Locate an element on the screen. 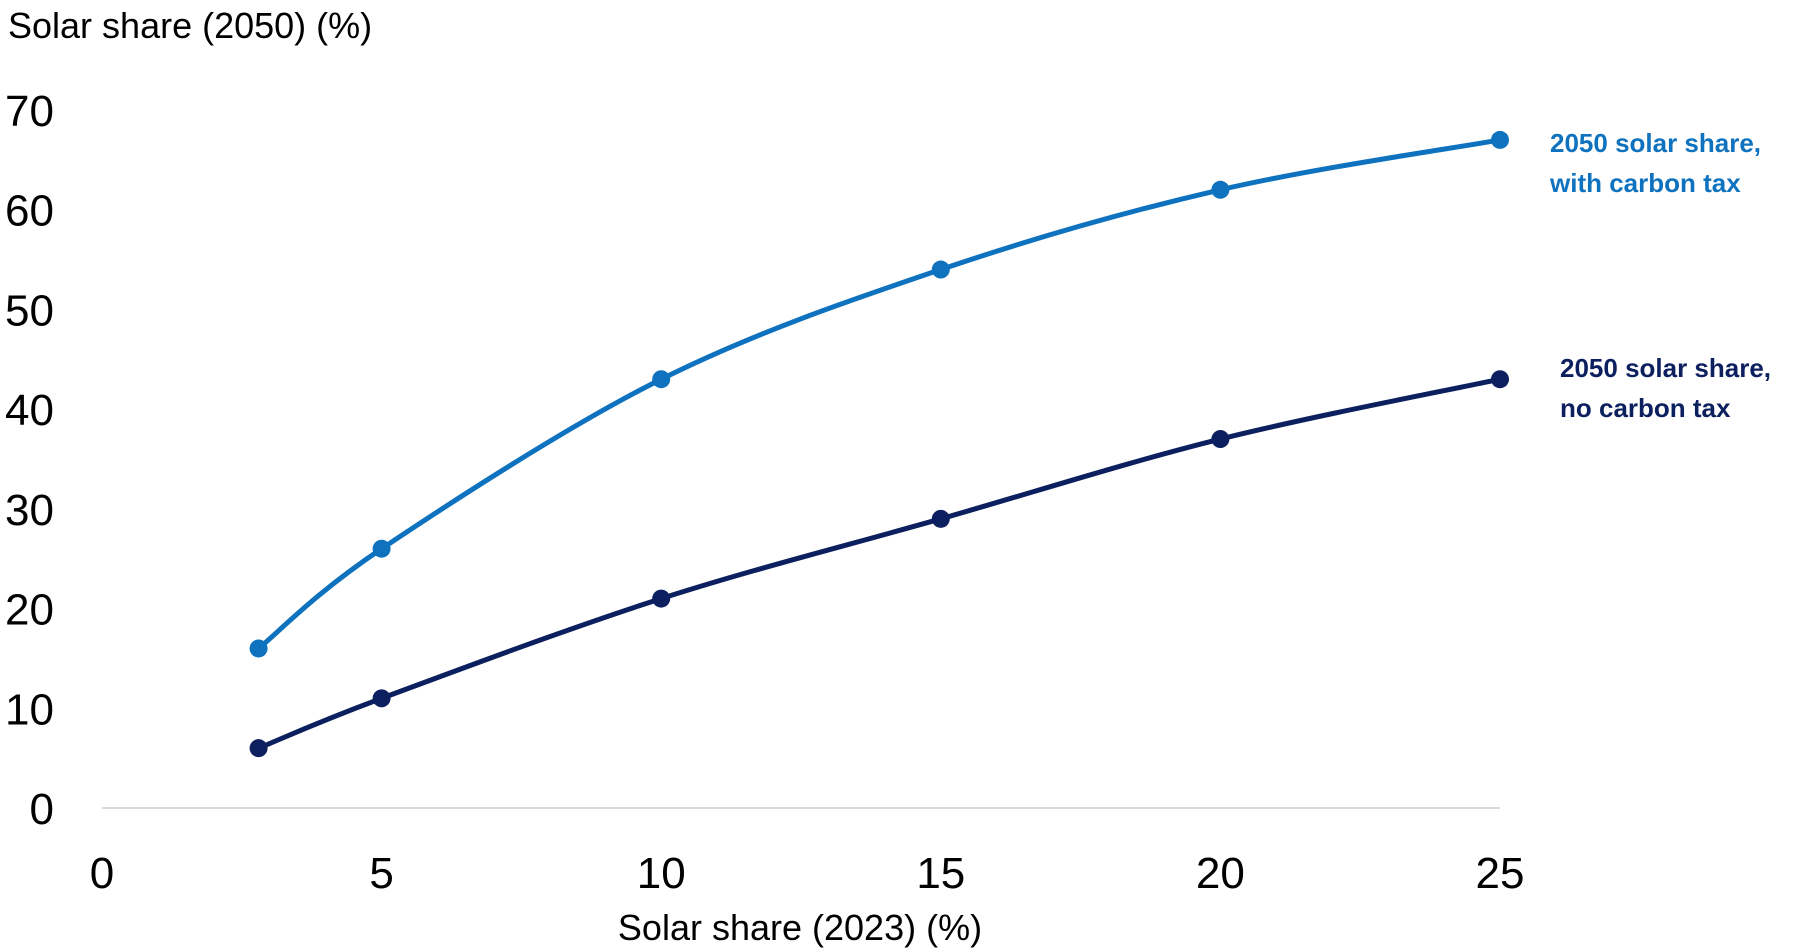 The image size is (1818, 952). y-axis-title: Solar share (2050) (%) is located at coordinates (190, 25).